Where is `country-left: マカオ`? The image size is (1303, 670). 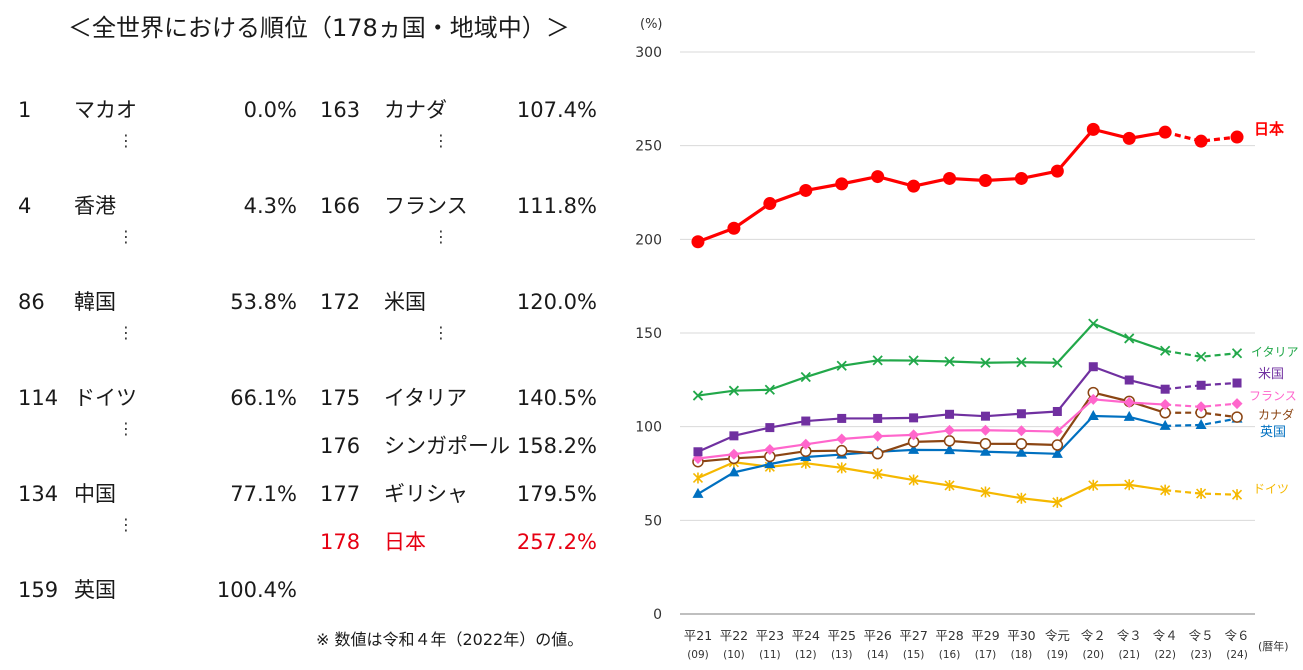
country-left: マカオ is located at coordinates (105, 110).